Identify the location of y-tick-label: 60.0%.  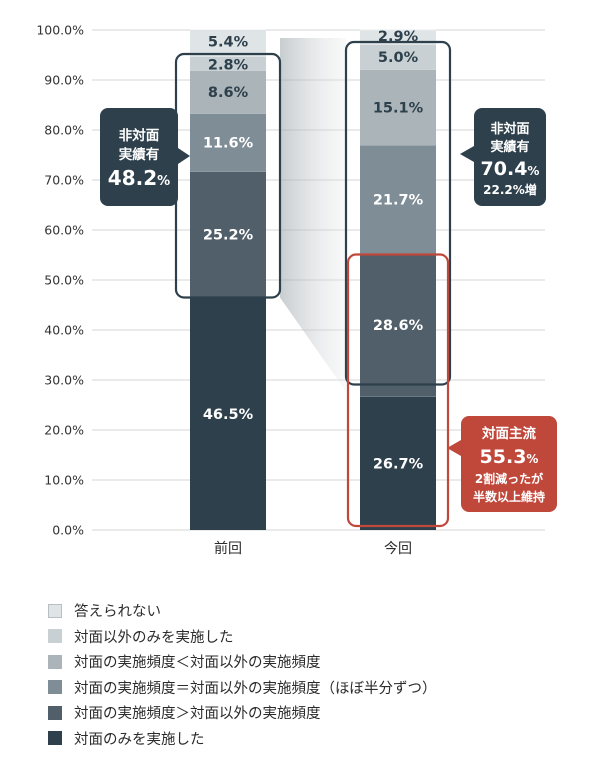
(64, 230).